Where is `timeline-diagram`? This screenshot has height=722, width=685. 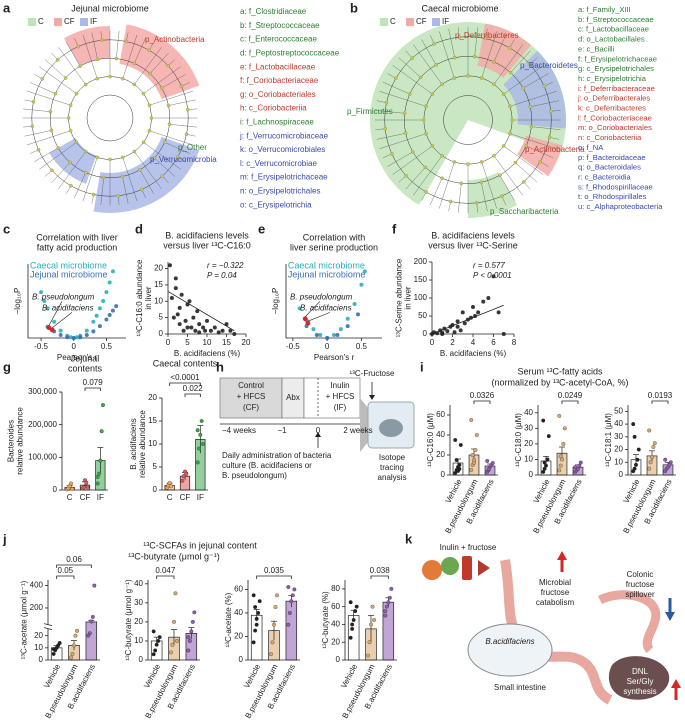
timeline-diagram is located at coordinates (317, 414).